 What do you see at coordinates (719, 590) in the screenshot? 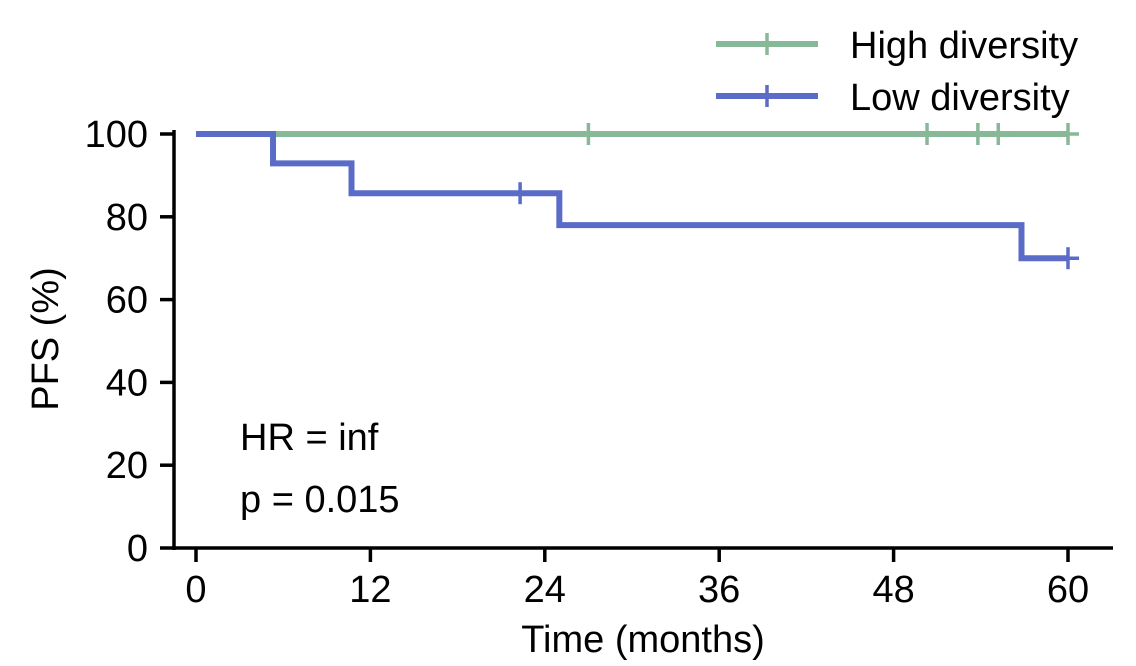
I see `x-tick-label: 36` at bounding box center [719, 590].